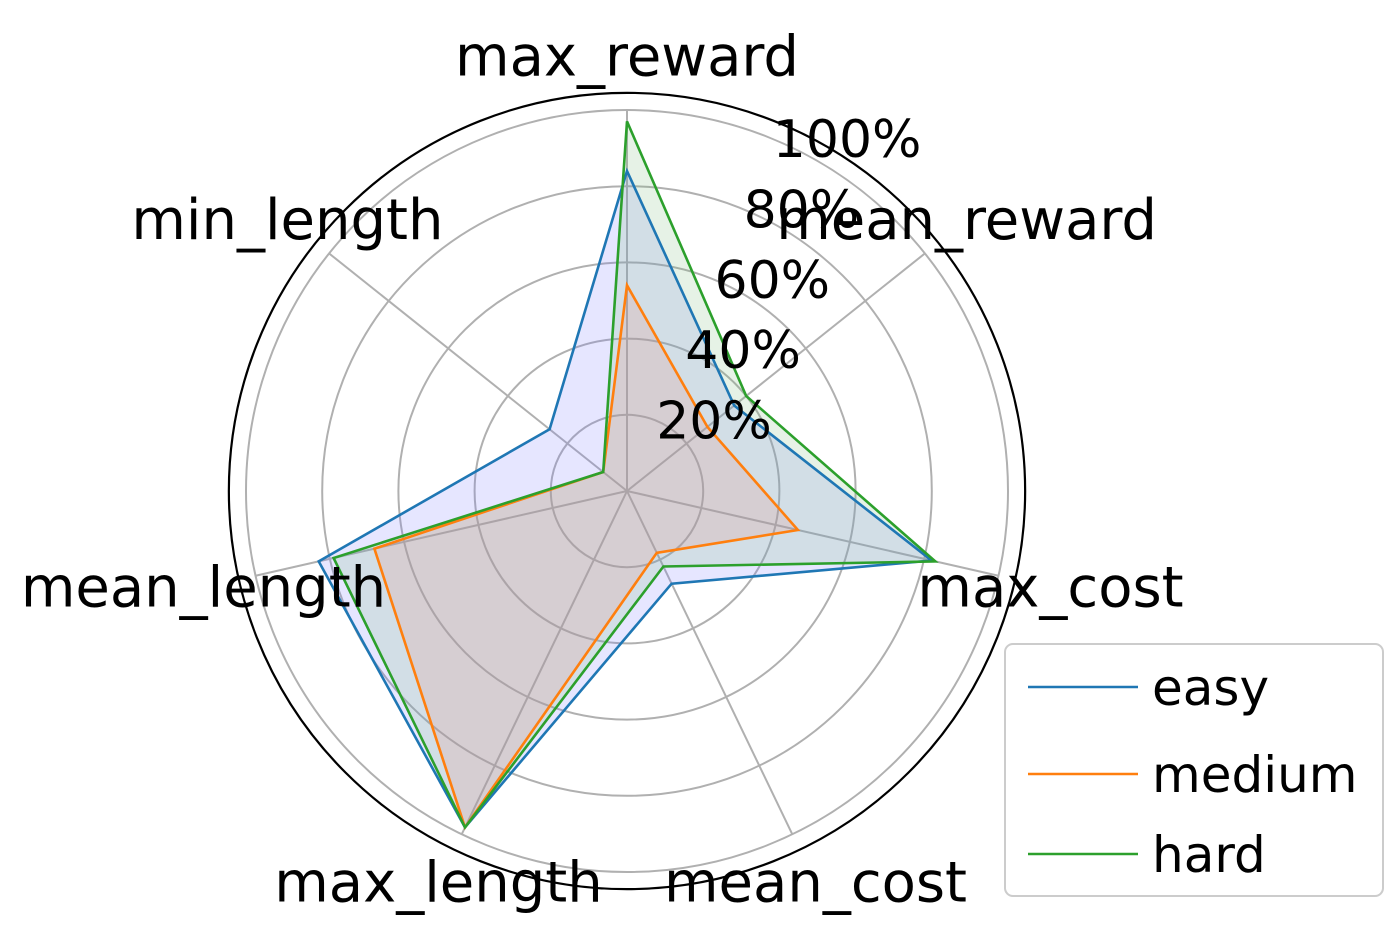 The width and height of the screenshot is (1398, 939). I want to click on axis-label-max_reward: max_reward, so click(627, 57).